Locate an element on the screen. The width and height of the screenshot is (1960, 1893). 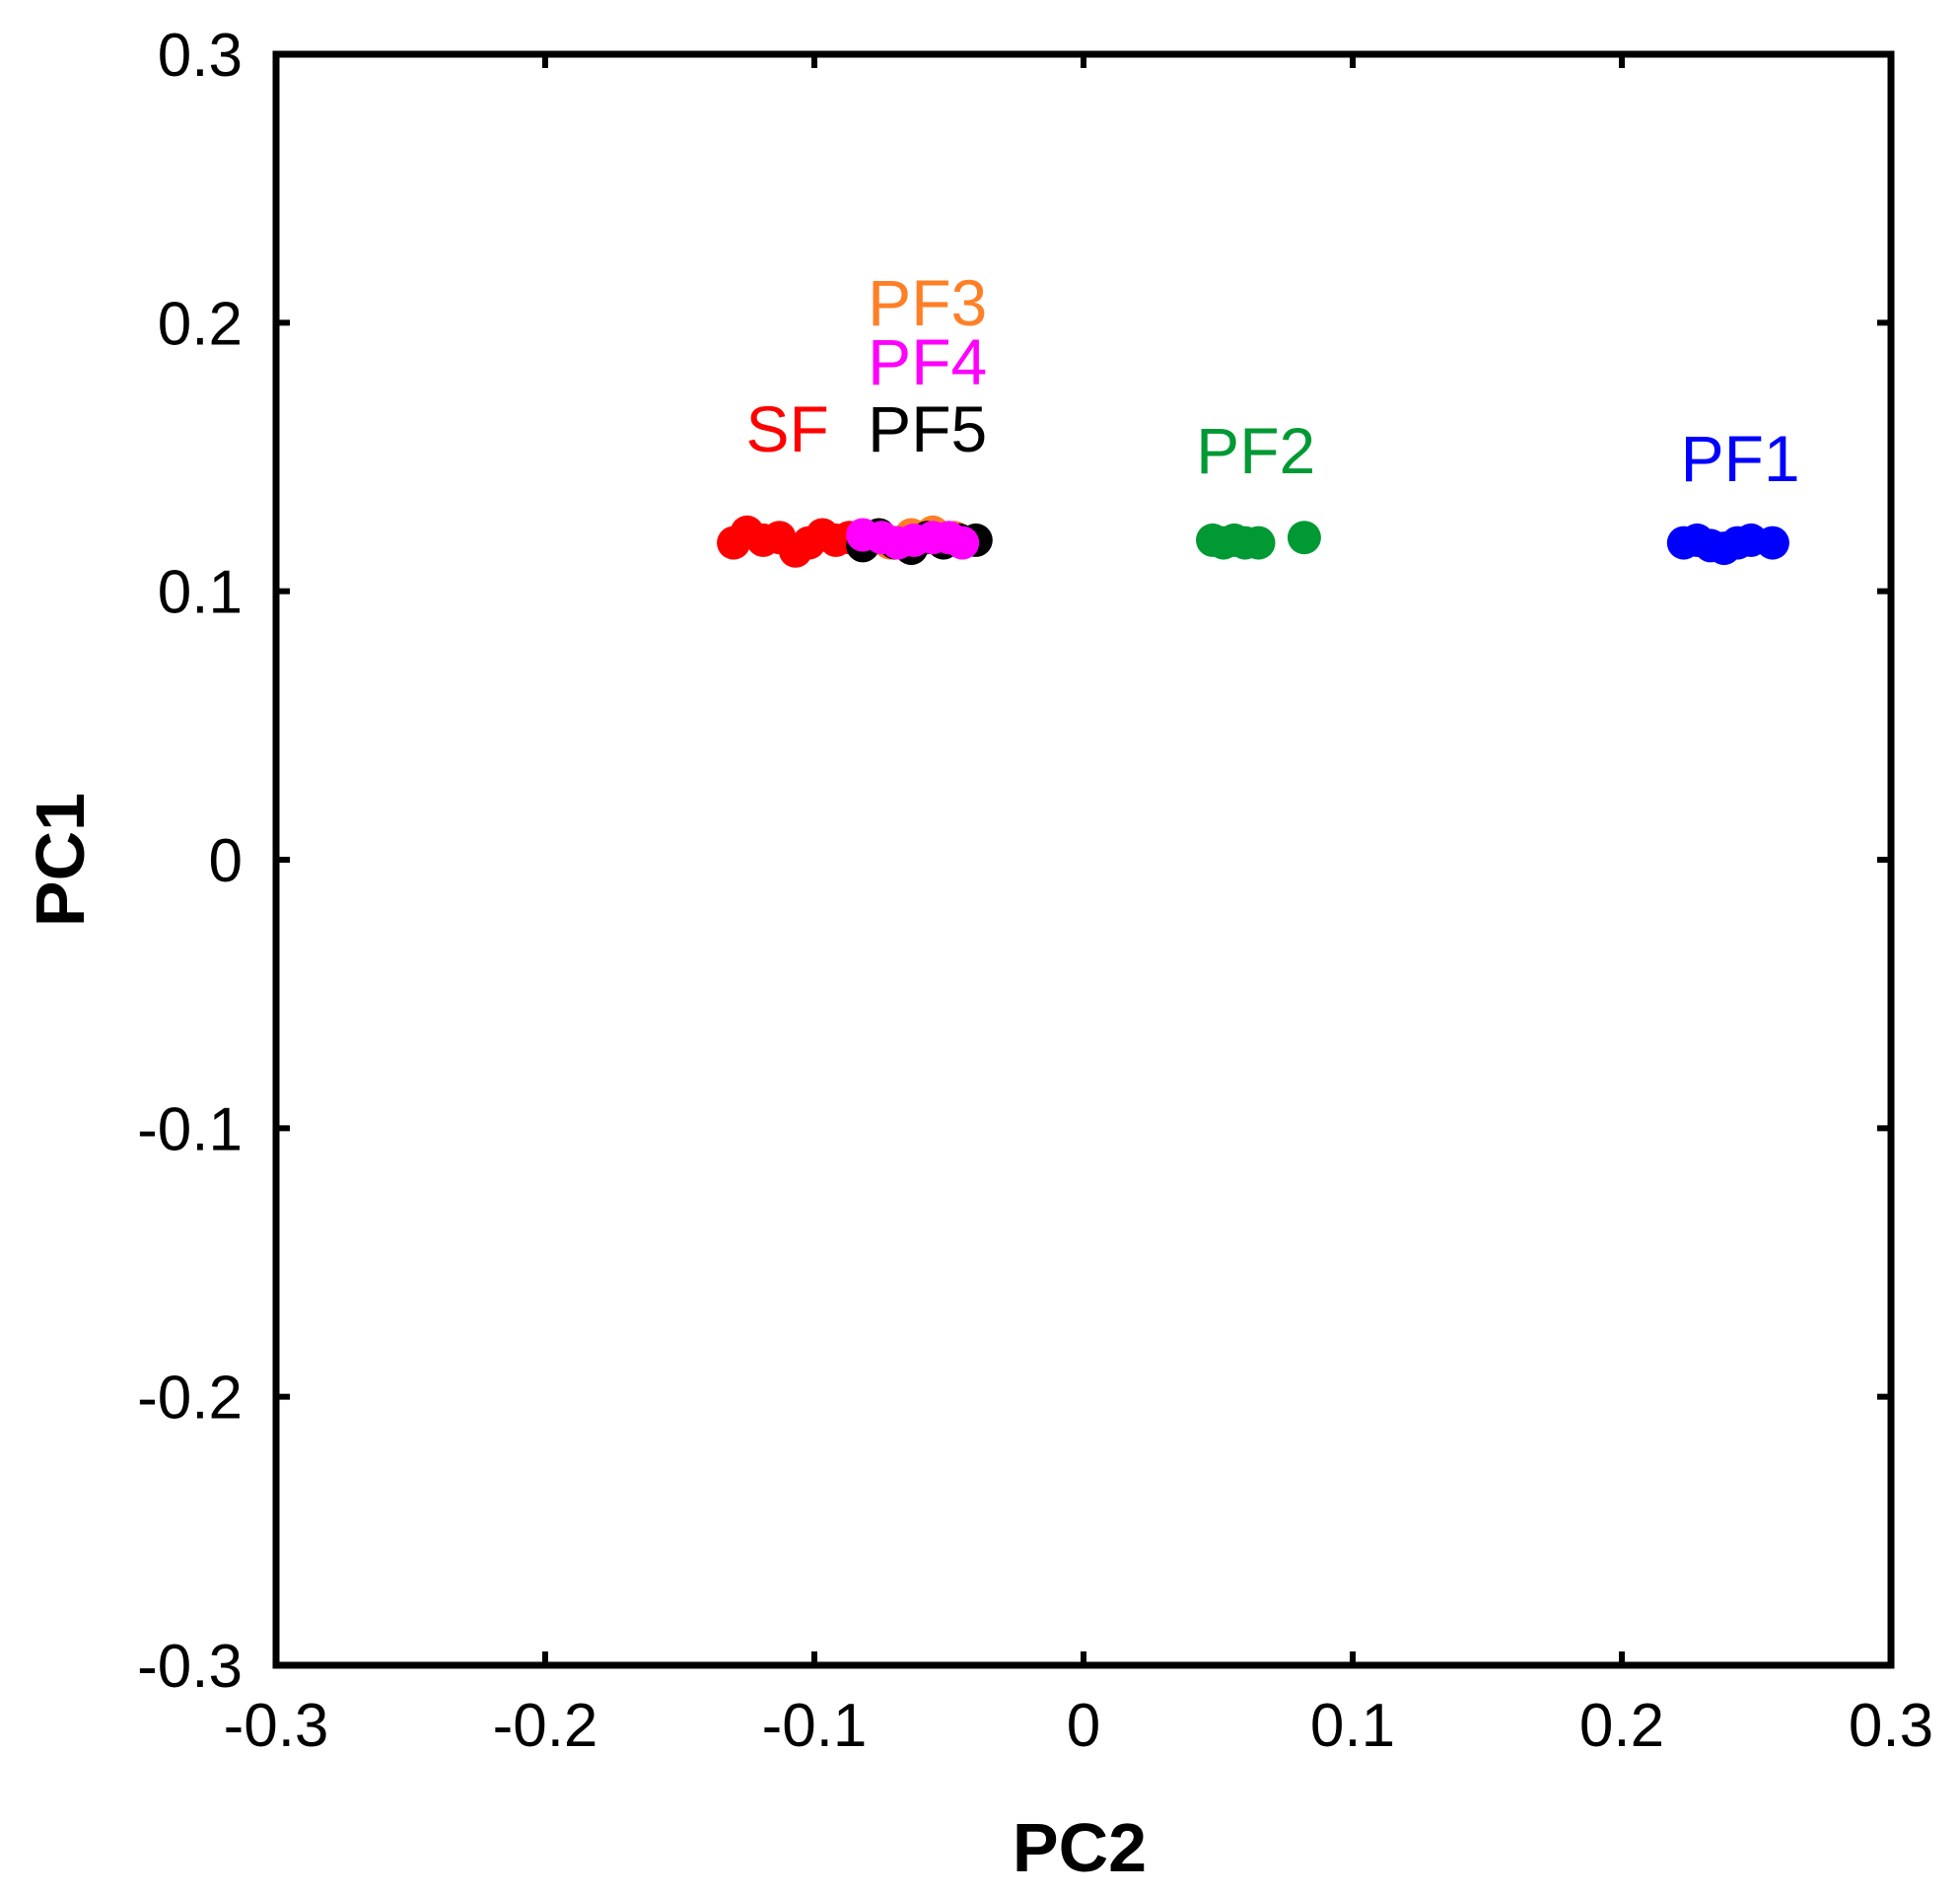
y-tick-label: -0.1 is located at coordinates (190, 1129).